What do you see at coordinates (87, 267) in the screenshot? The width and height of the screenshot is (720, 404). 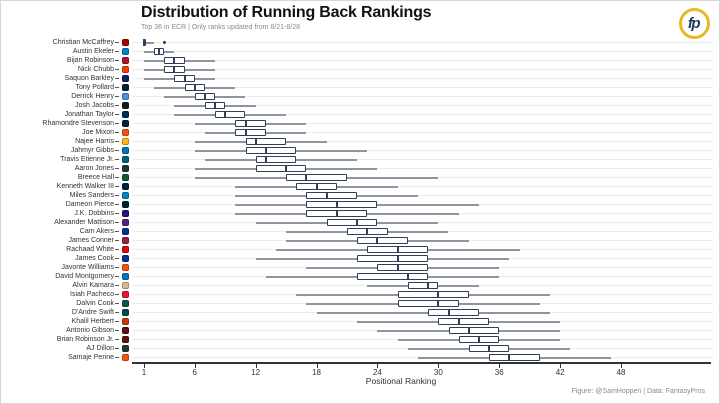 I see `player-label: Javonte Williams` at bounding box center [87, 267].